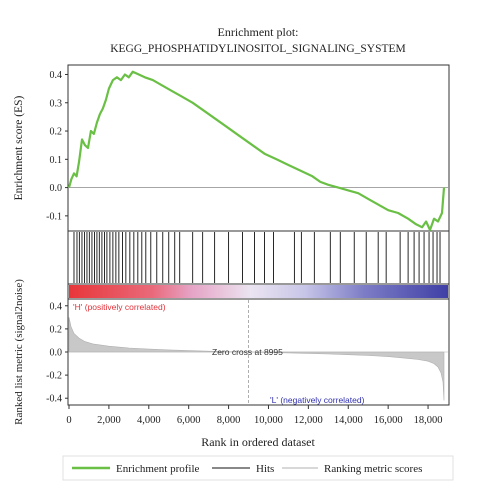 This screenshot has width=485, height=500. What do you see at coordinates (56, 188) in the screenshot?
I see `es-ytick-label: 0.0` at bounding box center [56, 188].